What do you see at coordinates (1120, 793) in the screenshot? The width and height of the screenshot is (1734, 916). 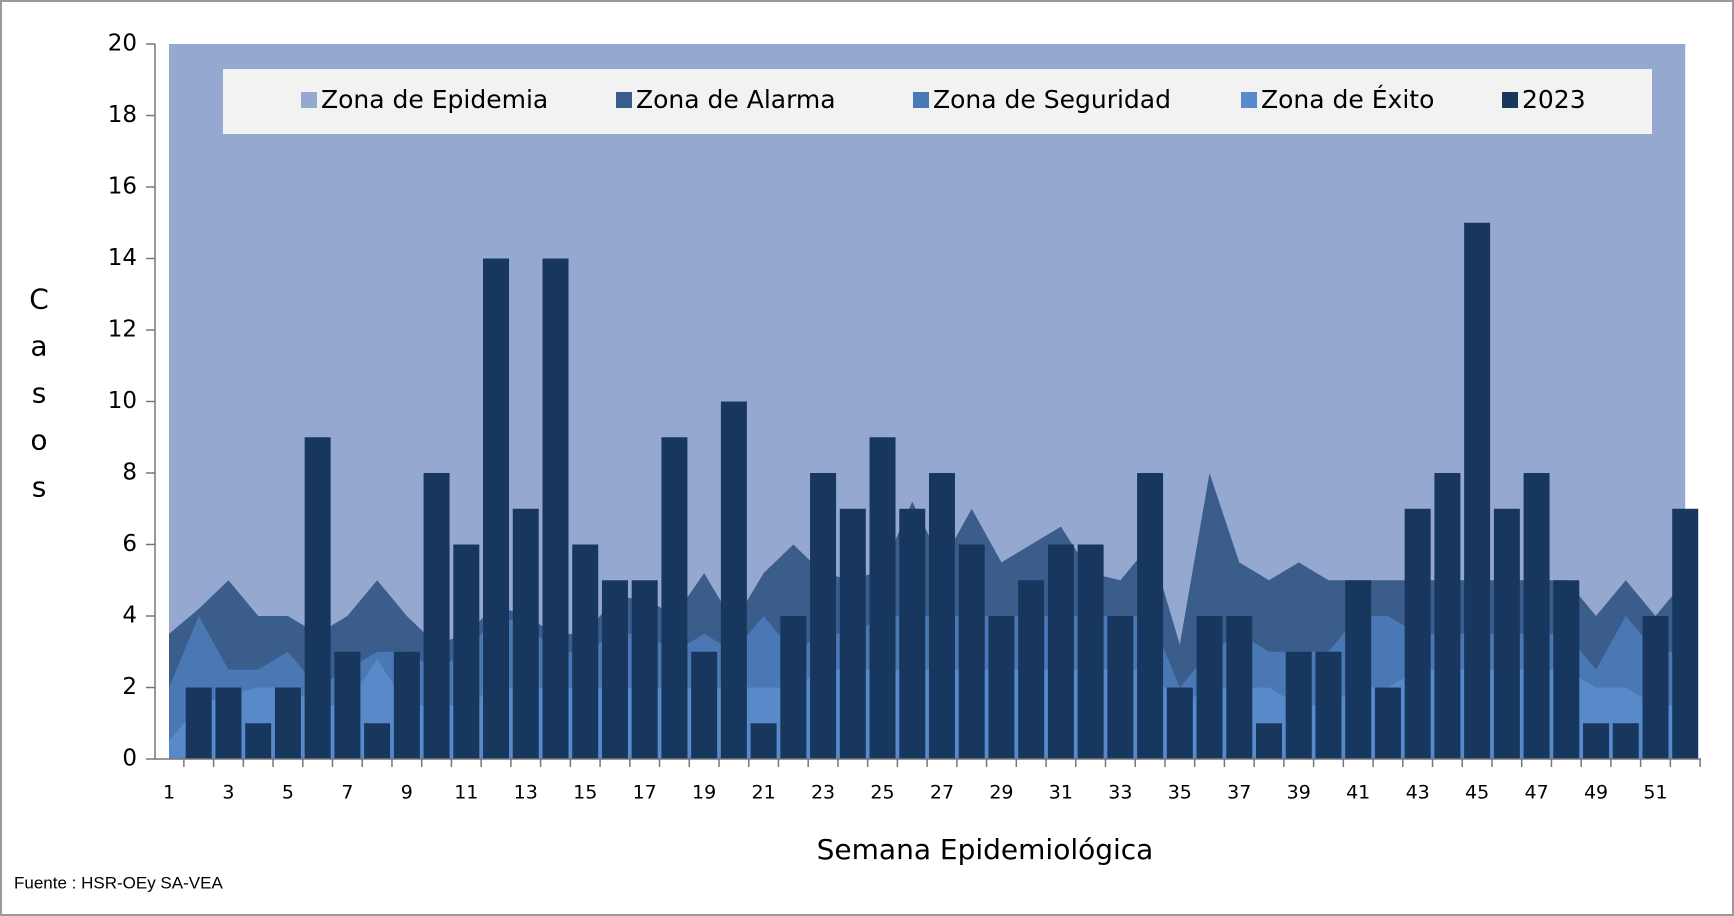 I see `x-tick-label: 33` at bounding box center [1120, 793].